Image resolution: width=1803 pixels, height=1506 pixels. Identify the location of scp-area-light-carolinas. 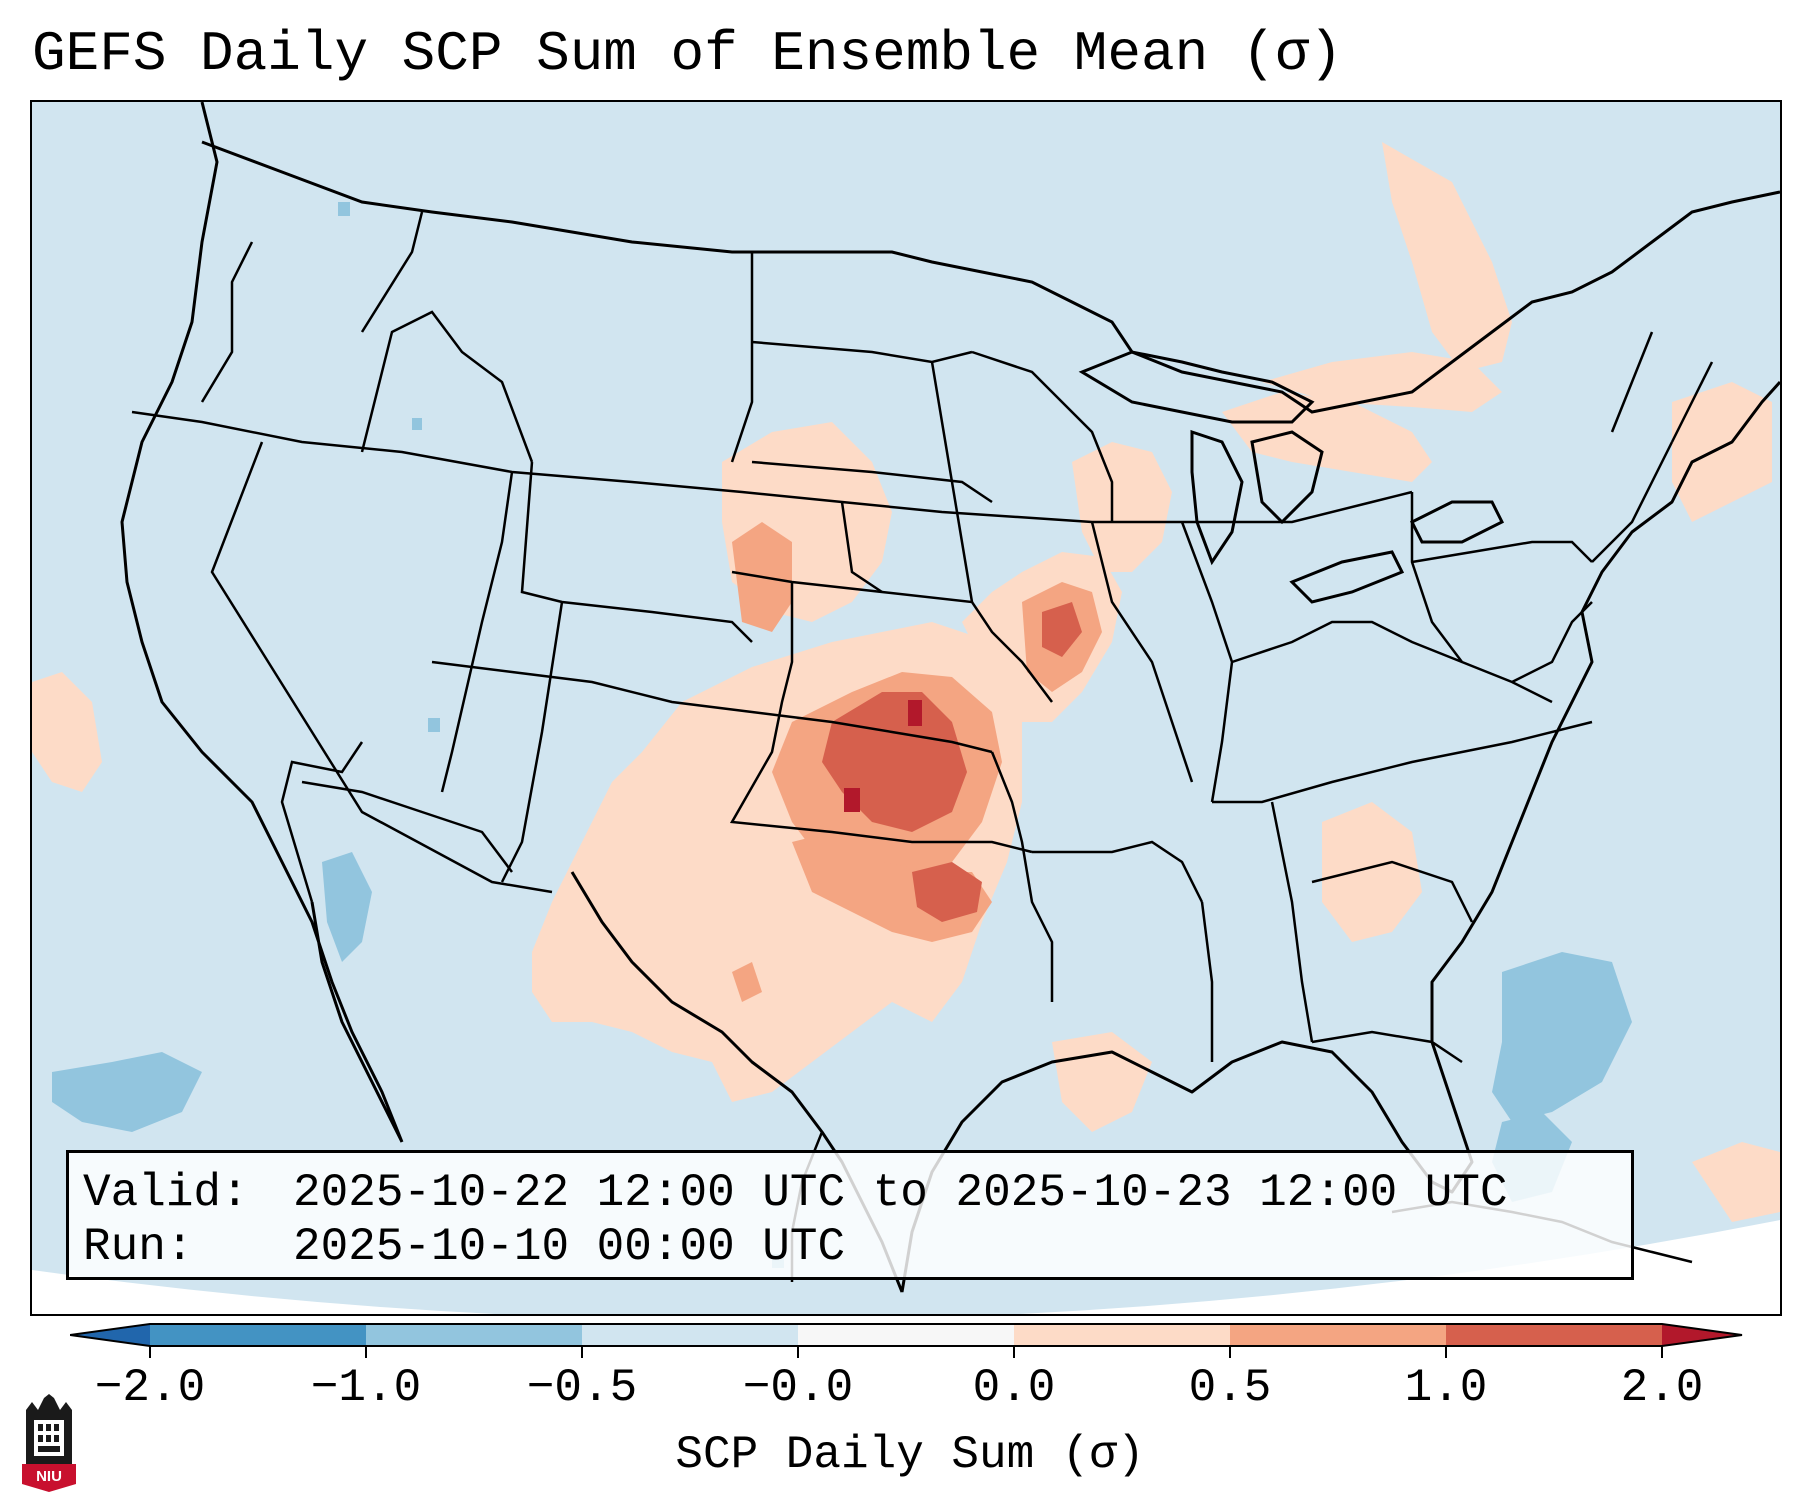
(1372, 872).